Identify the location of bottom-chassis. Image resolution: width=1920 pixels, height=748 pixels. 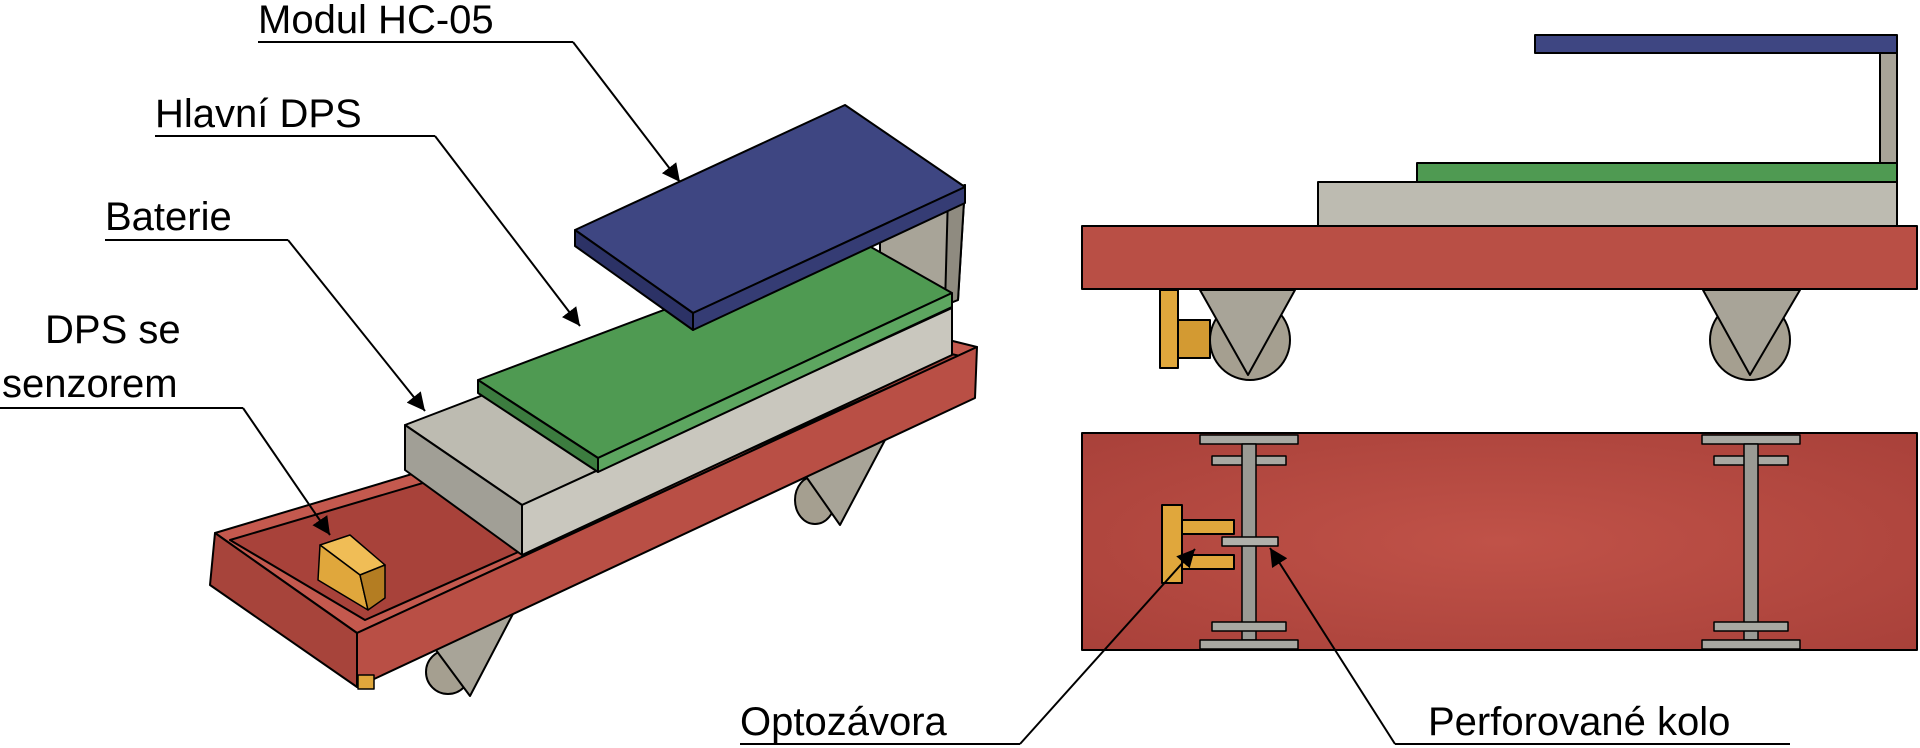
(1499, 541).